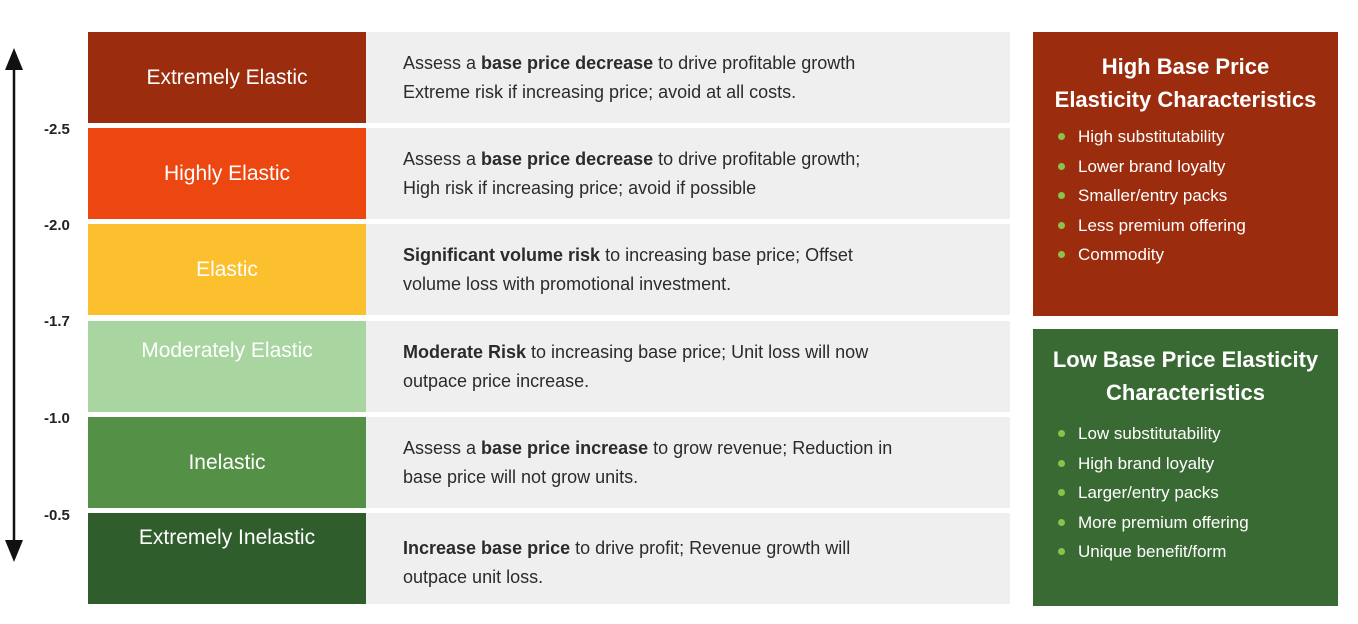 The height and width of the screenshot is (624, 1358). What do you see at coordinates (227, 77) in the screenshot?
I see `elasticity-level-label: Extremely Elastic` at bounding box center [227, 77].